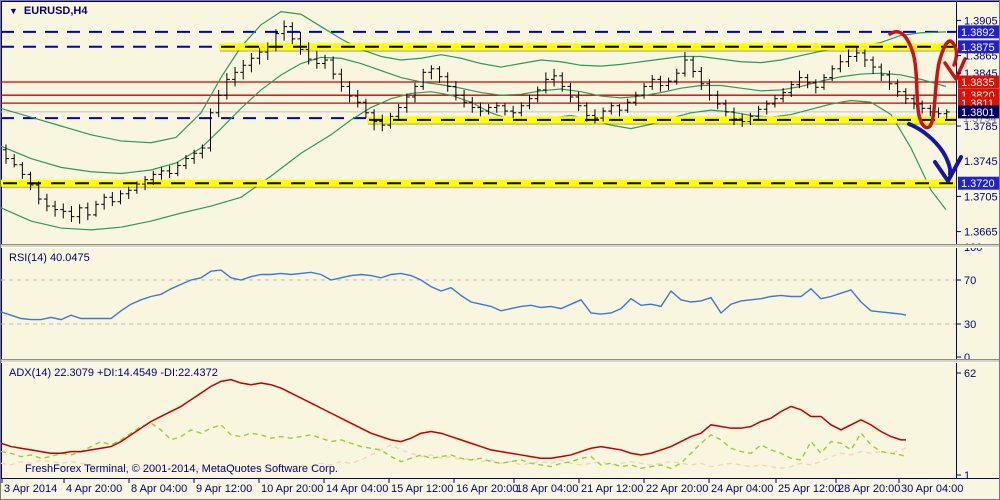 This screenshot has width=1000, height=500. What do you see at coordinates (453, 419) in the screenshot?
I see `adx-line` at bounding box center [453, 419].